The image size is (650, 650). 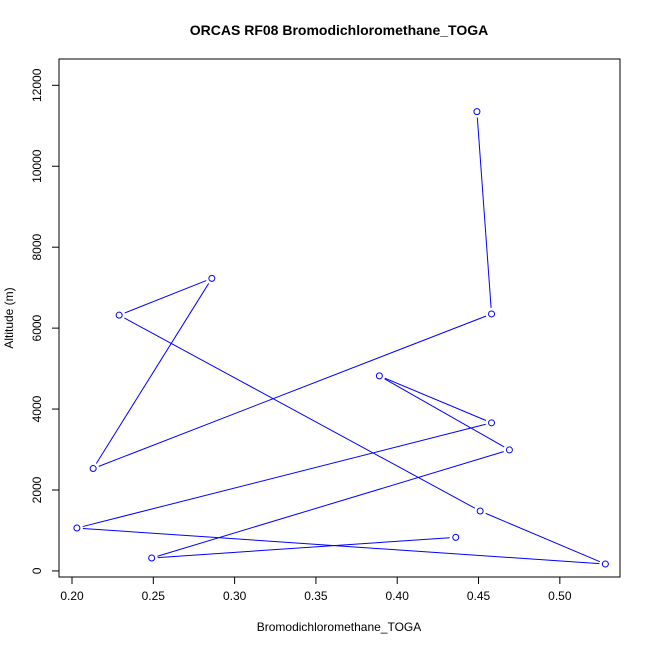 I want to click on y-tick-label: 4000, so click(x=37, y=408).